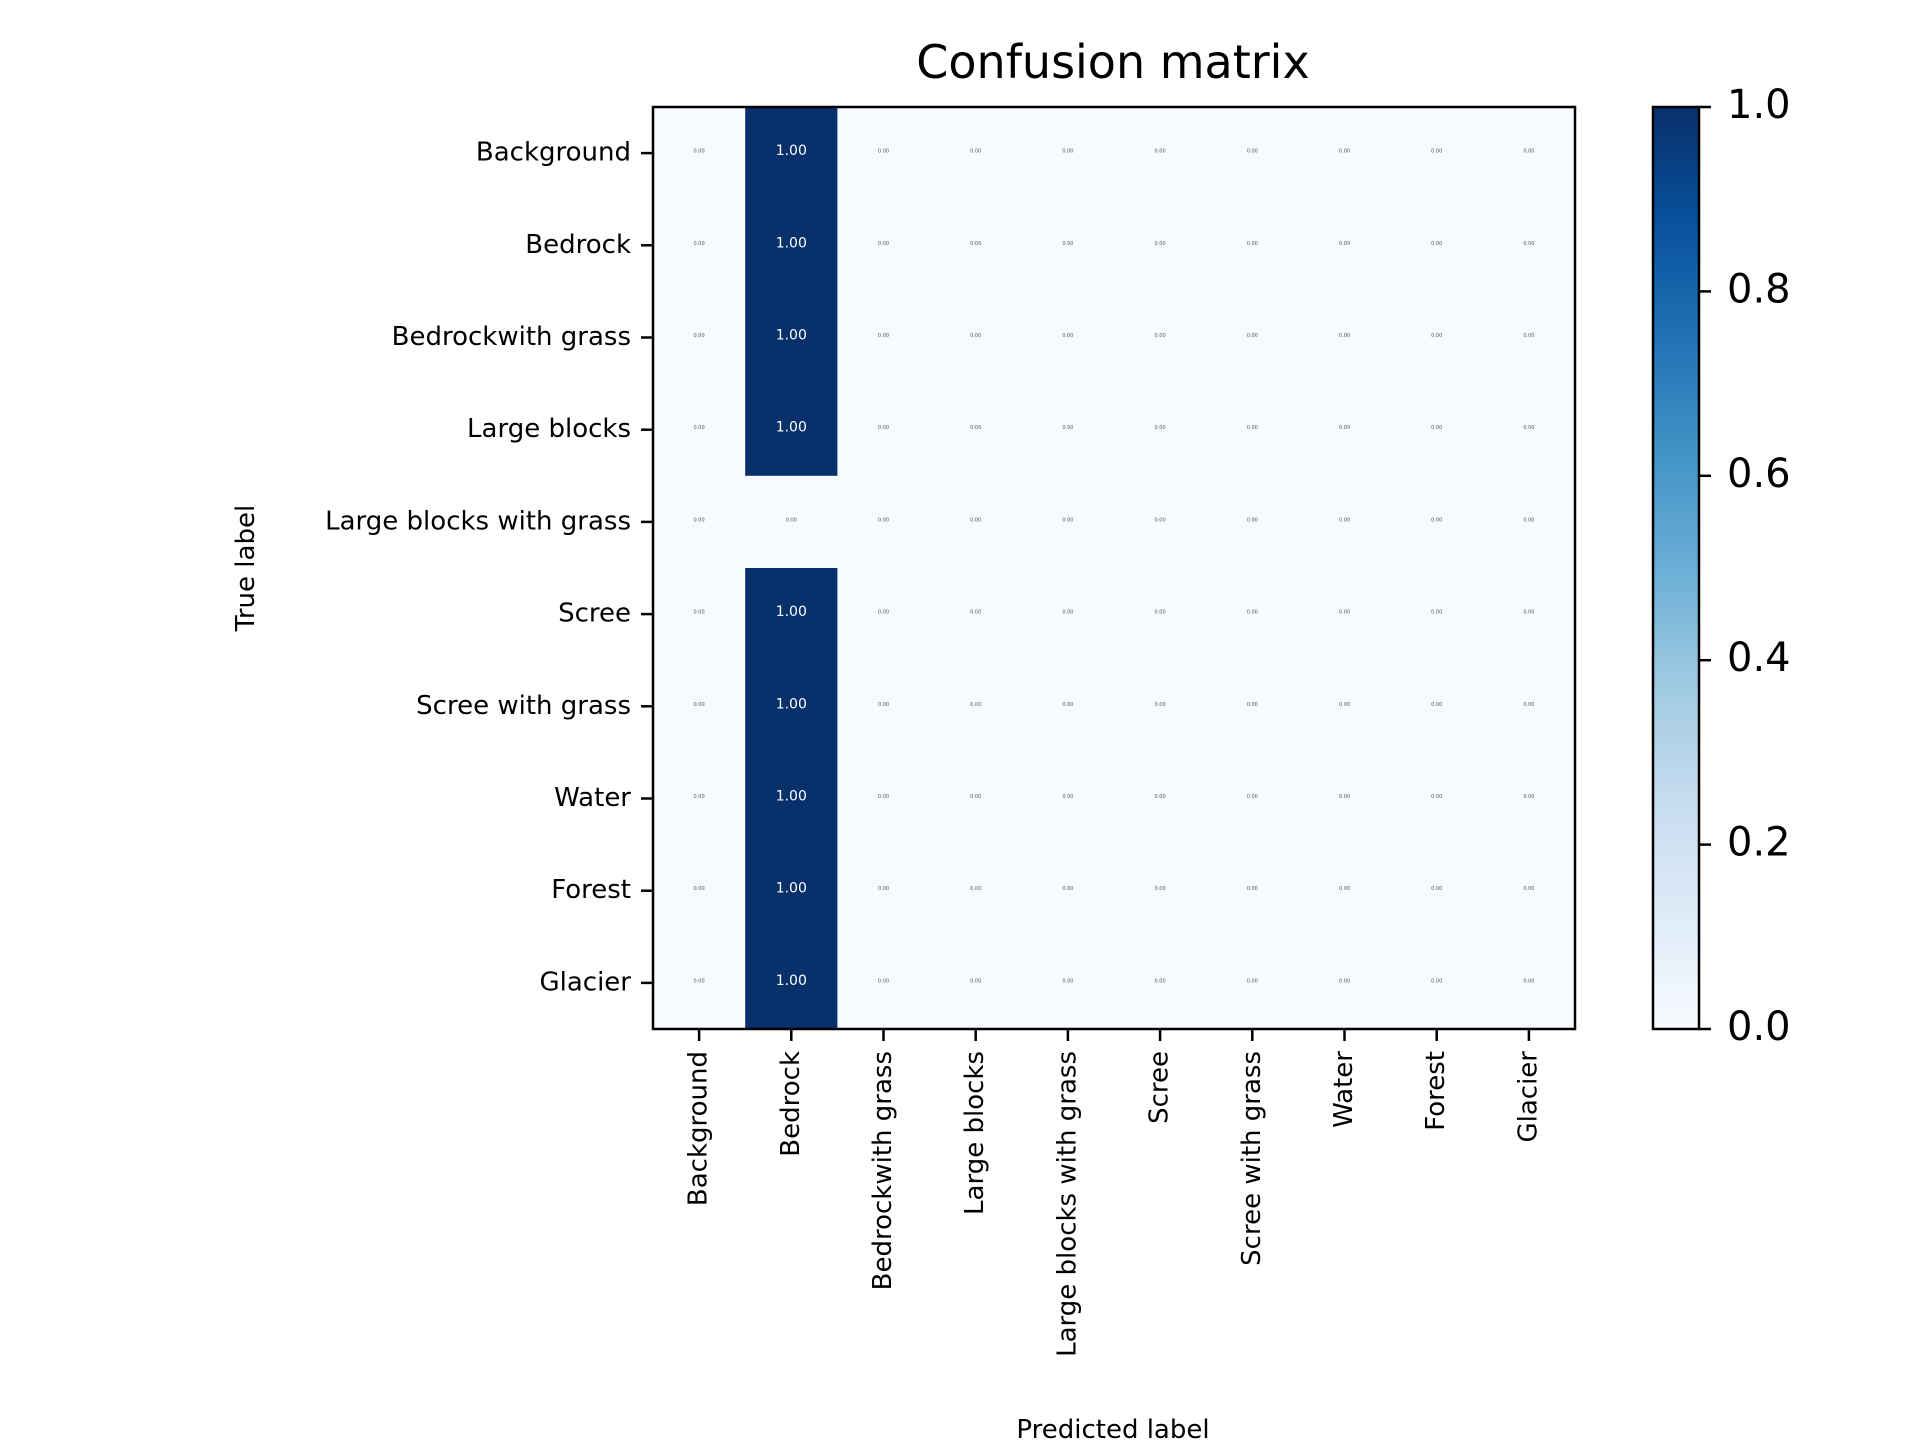 This screenshot has height=1440, width=1920. Describe the element at coordinates (1067, 1204) in the screenshot. I see `x-tick-label: Large blocks with grass` at that location.